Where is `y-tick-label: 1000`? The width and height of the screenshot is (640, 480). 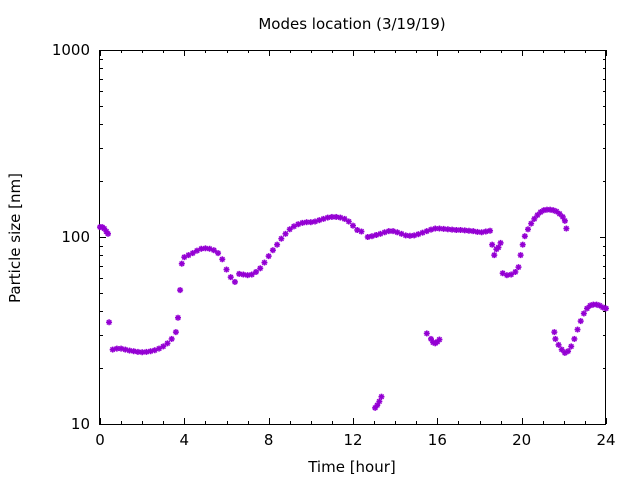 y-tick-label: 1000 is located at coordinates (71, 50).